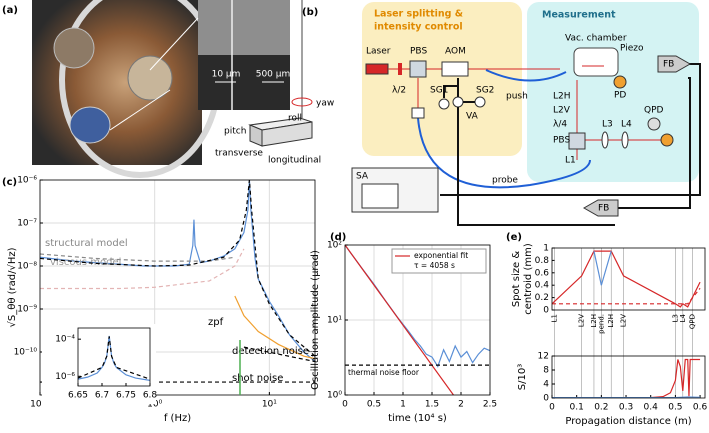 This screenshot has height=433, width=709. I want to click on yaw-arrow, so click(302, 102).